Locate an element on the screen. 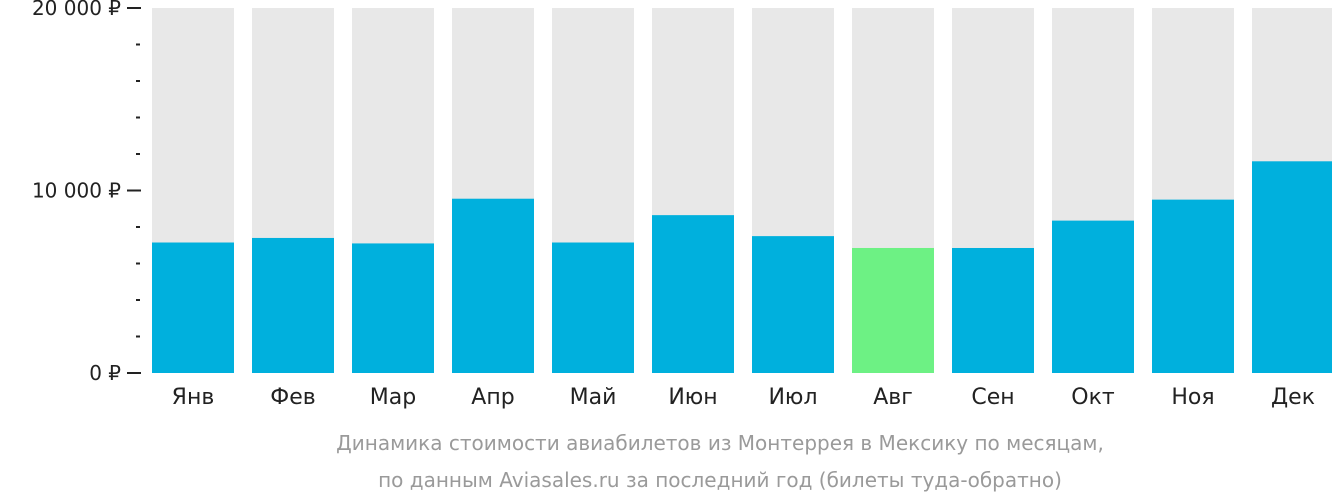  x-tick-label: Дек is located at coordinates (1293, 397).